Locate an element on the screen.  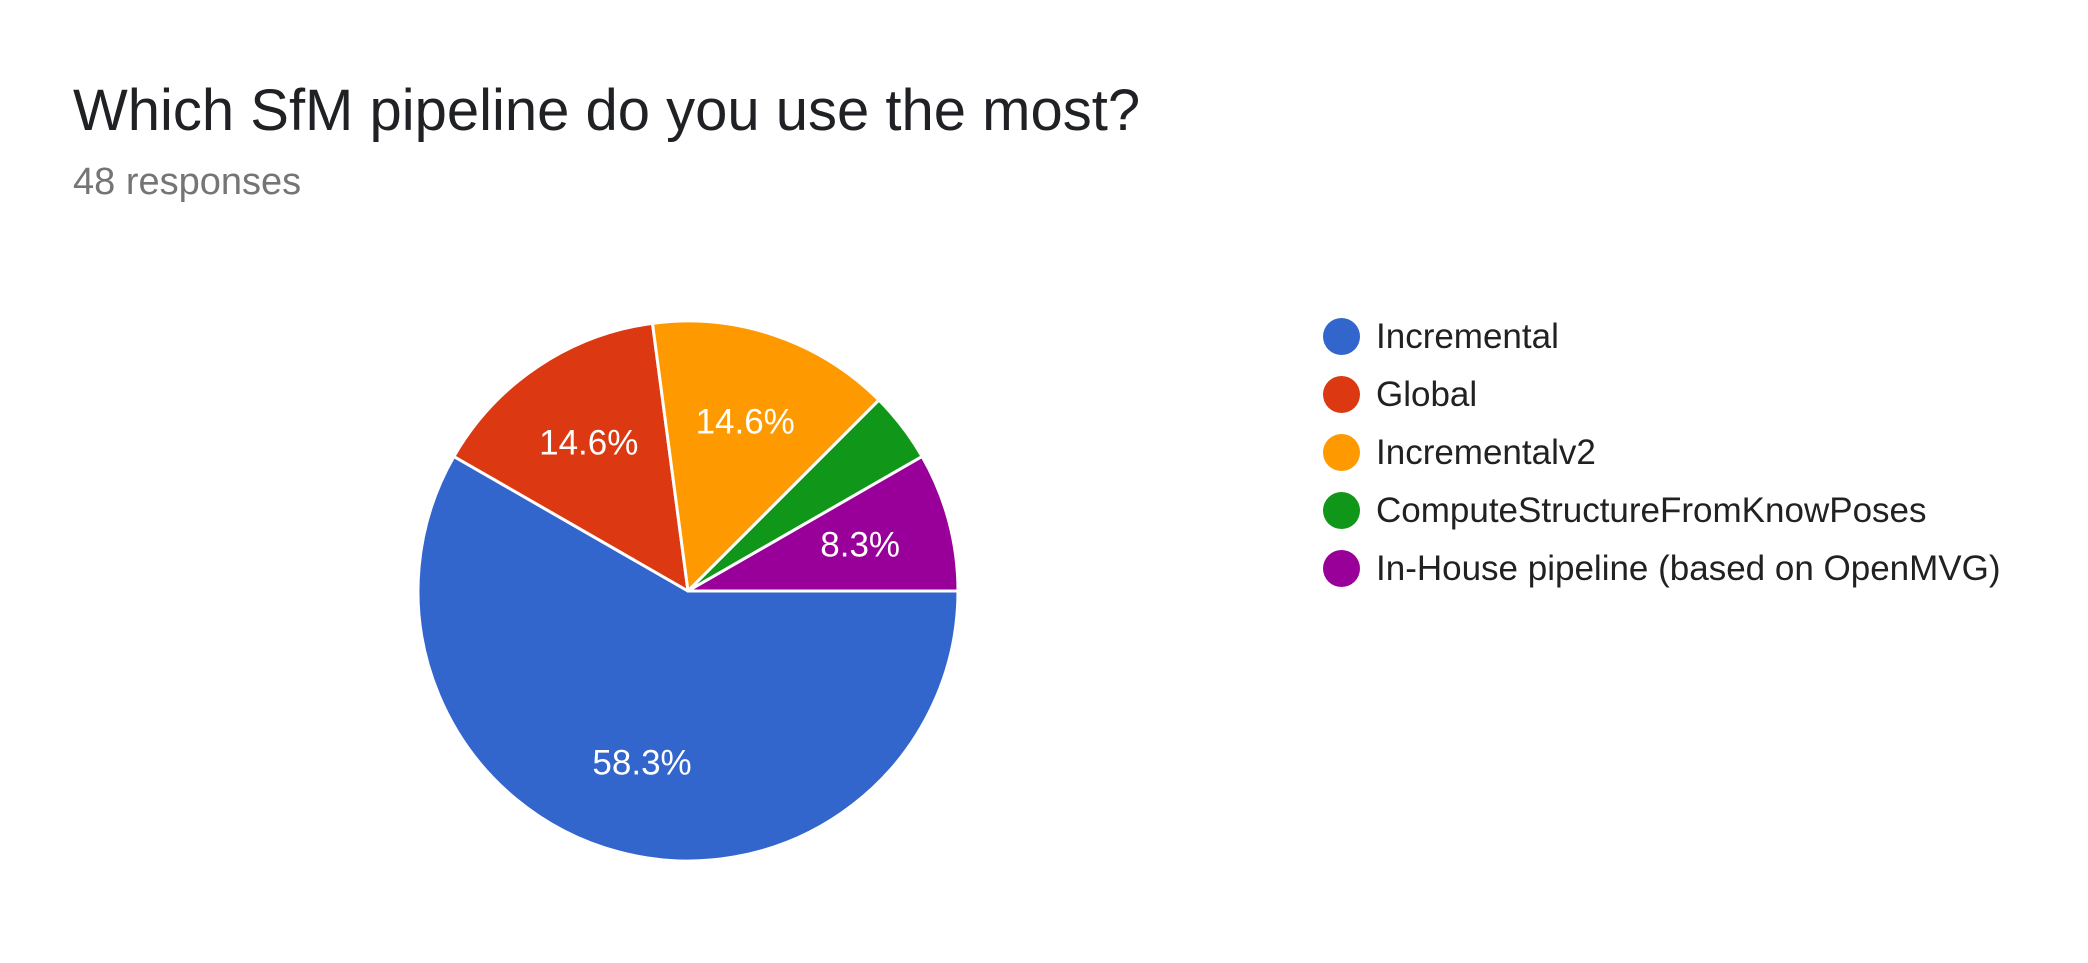
legend-label: In-House pipeline (based on OpenMVG) is located at coordinates (1688, 568).